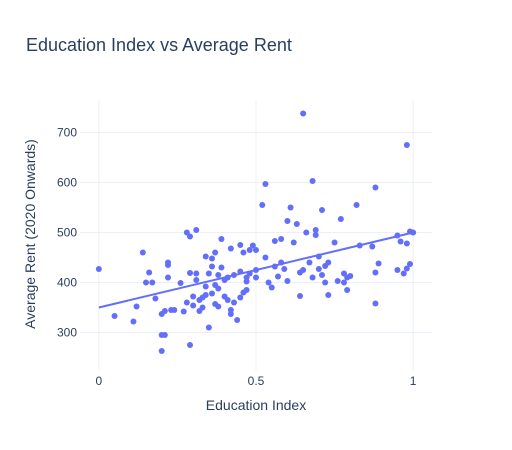  I want to click on y-axis-ticks: 300 400 500 600 700, so click(67, 233).